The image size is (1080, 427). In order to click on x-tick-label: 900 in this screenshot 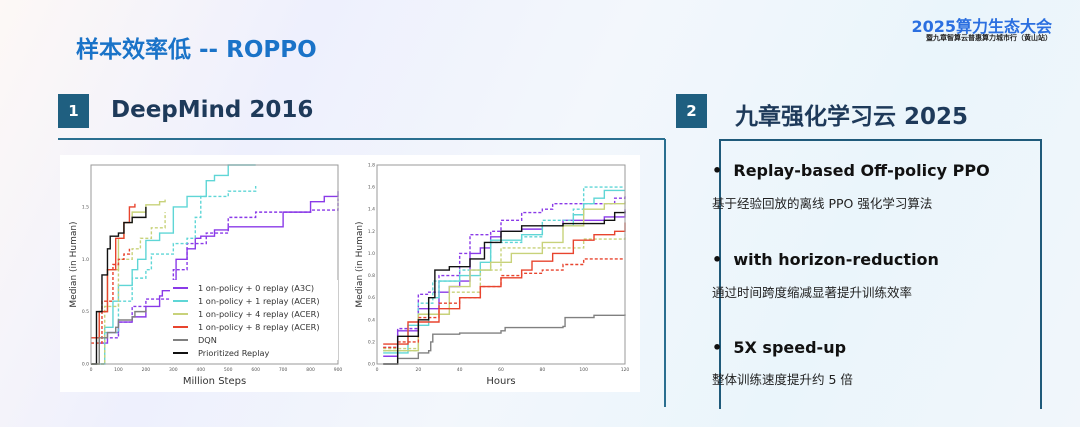, I will do `click(338, 370)`.